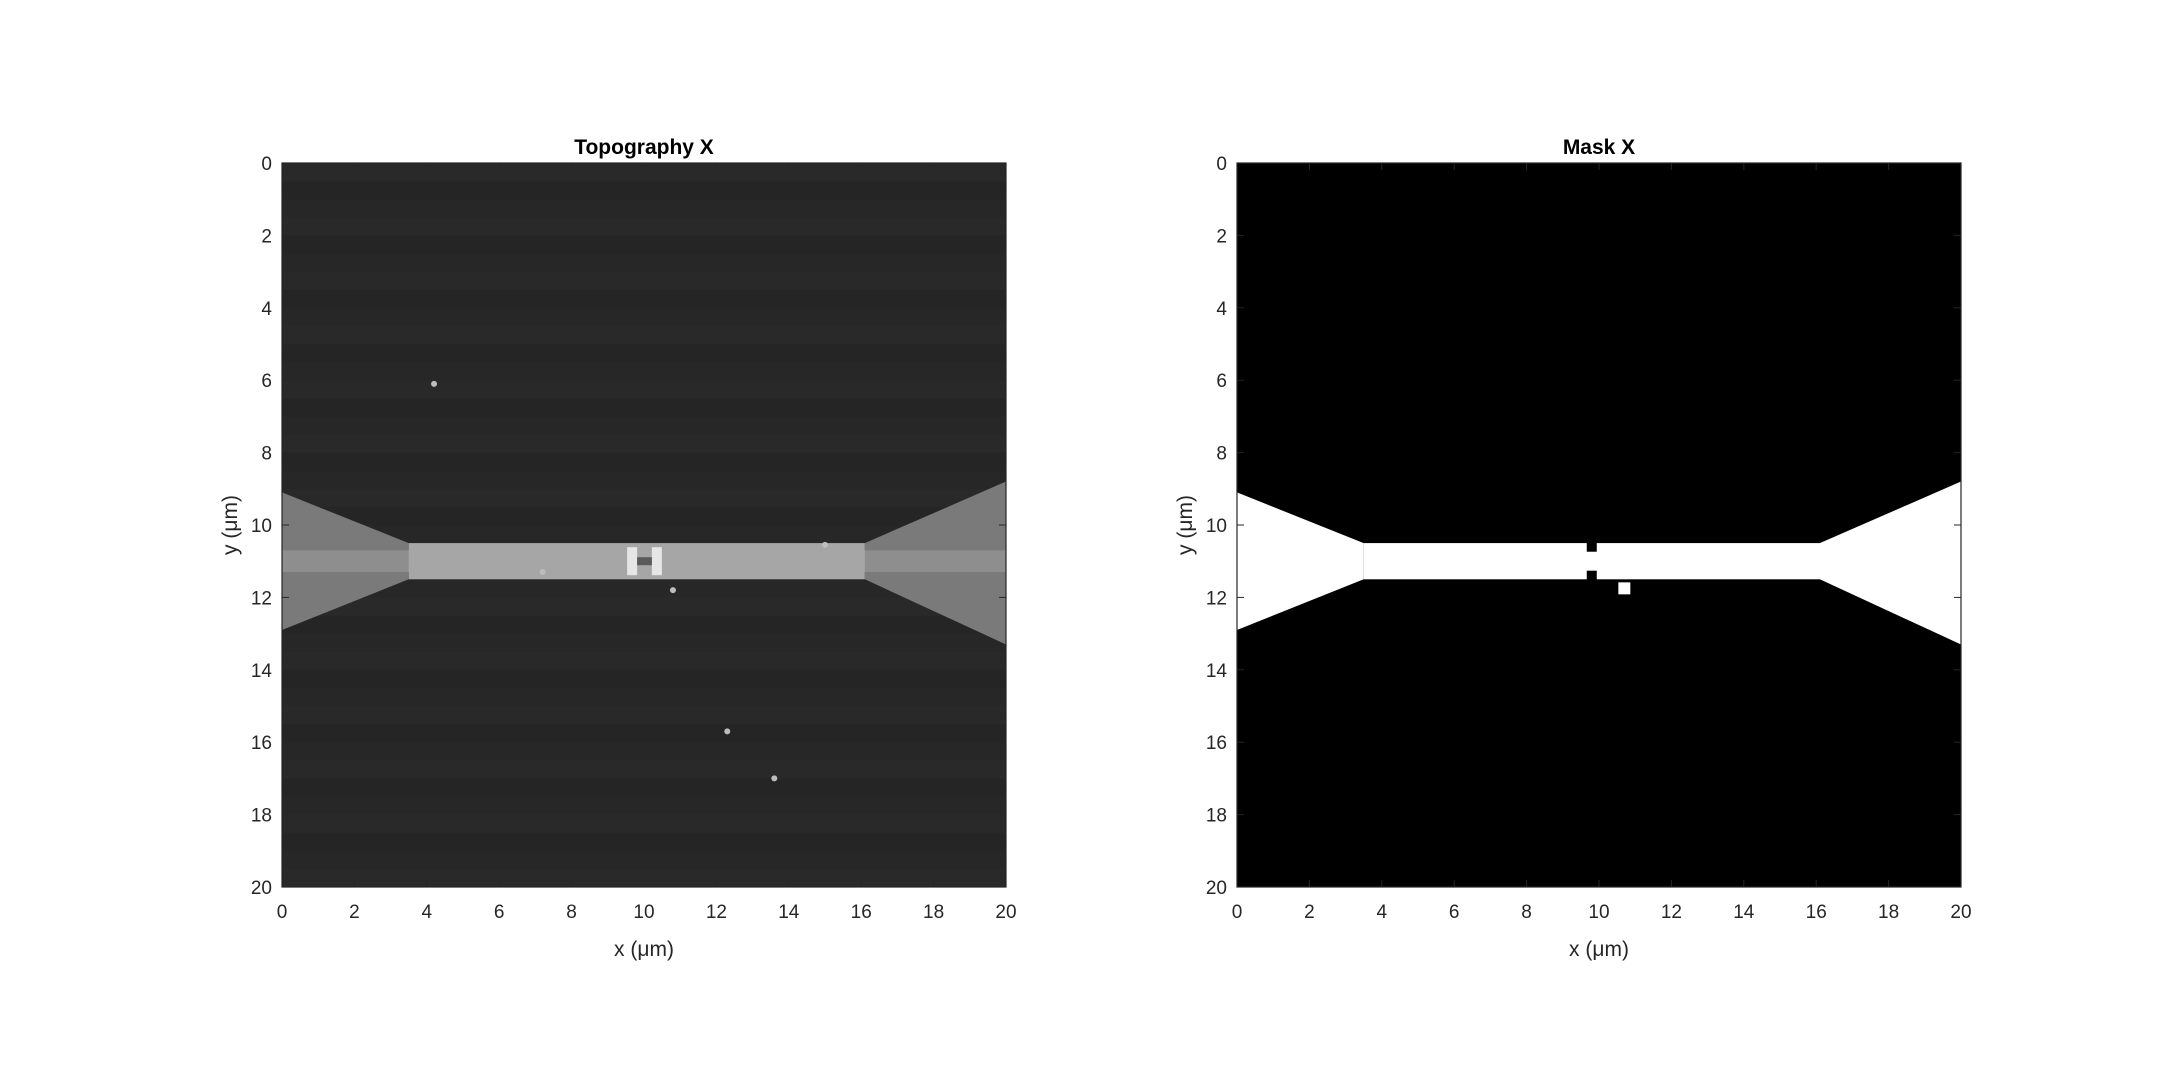  I want to click on x-tick-label: 20, so click(1960, 912).